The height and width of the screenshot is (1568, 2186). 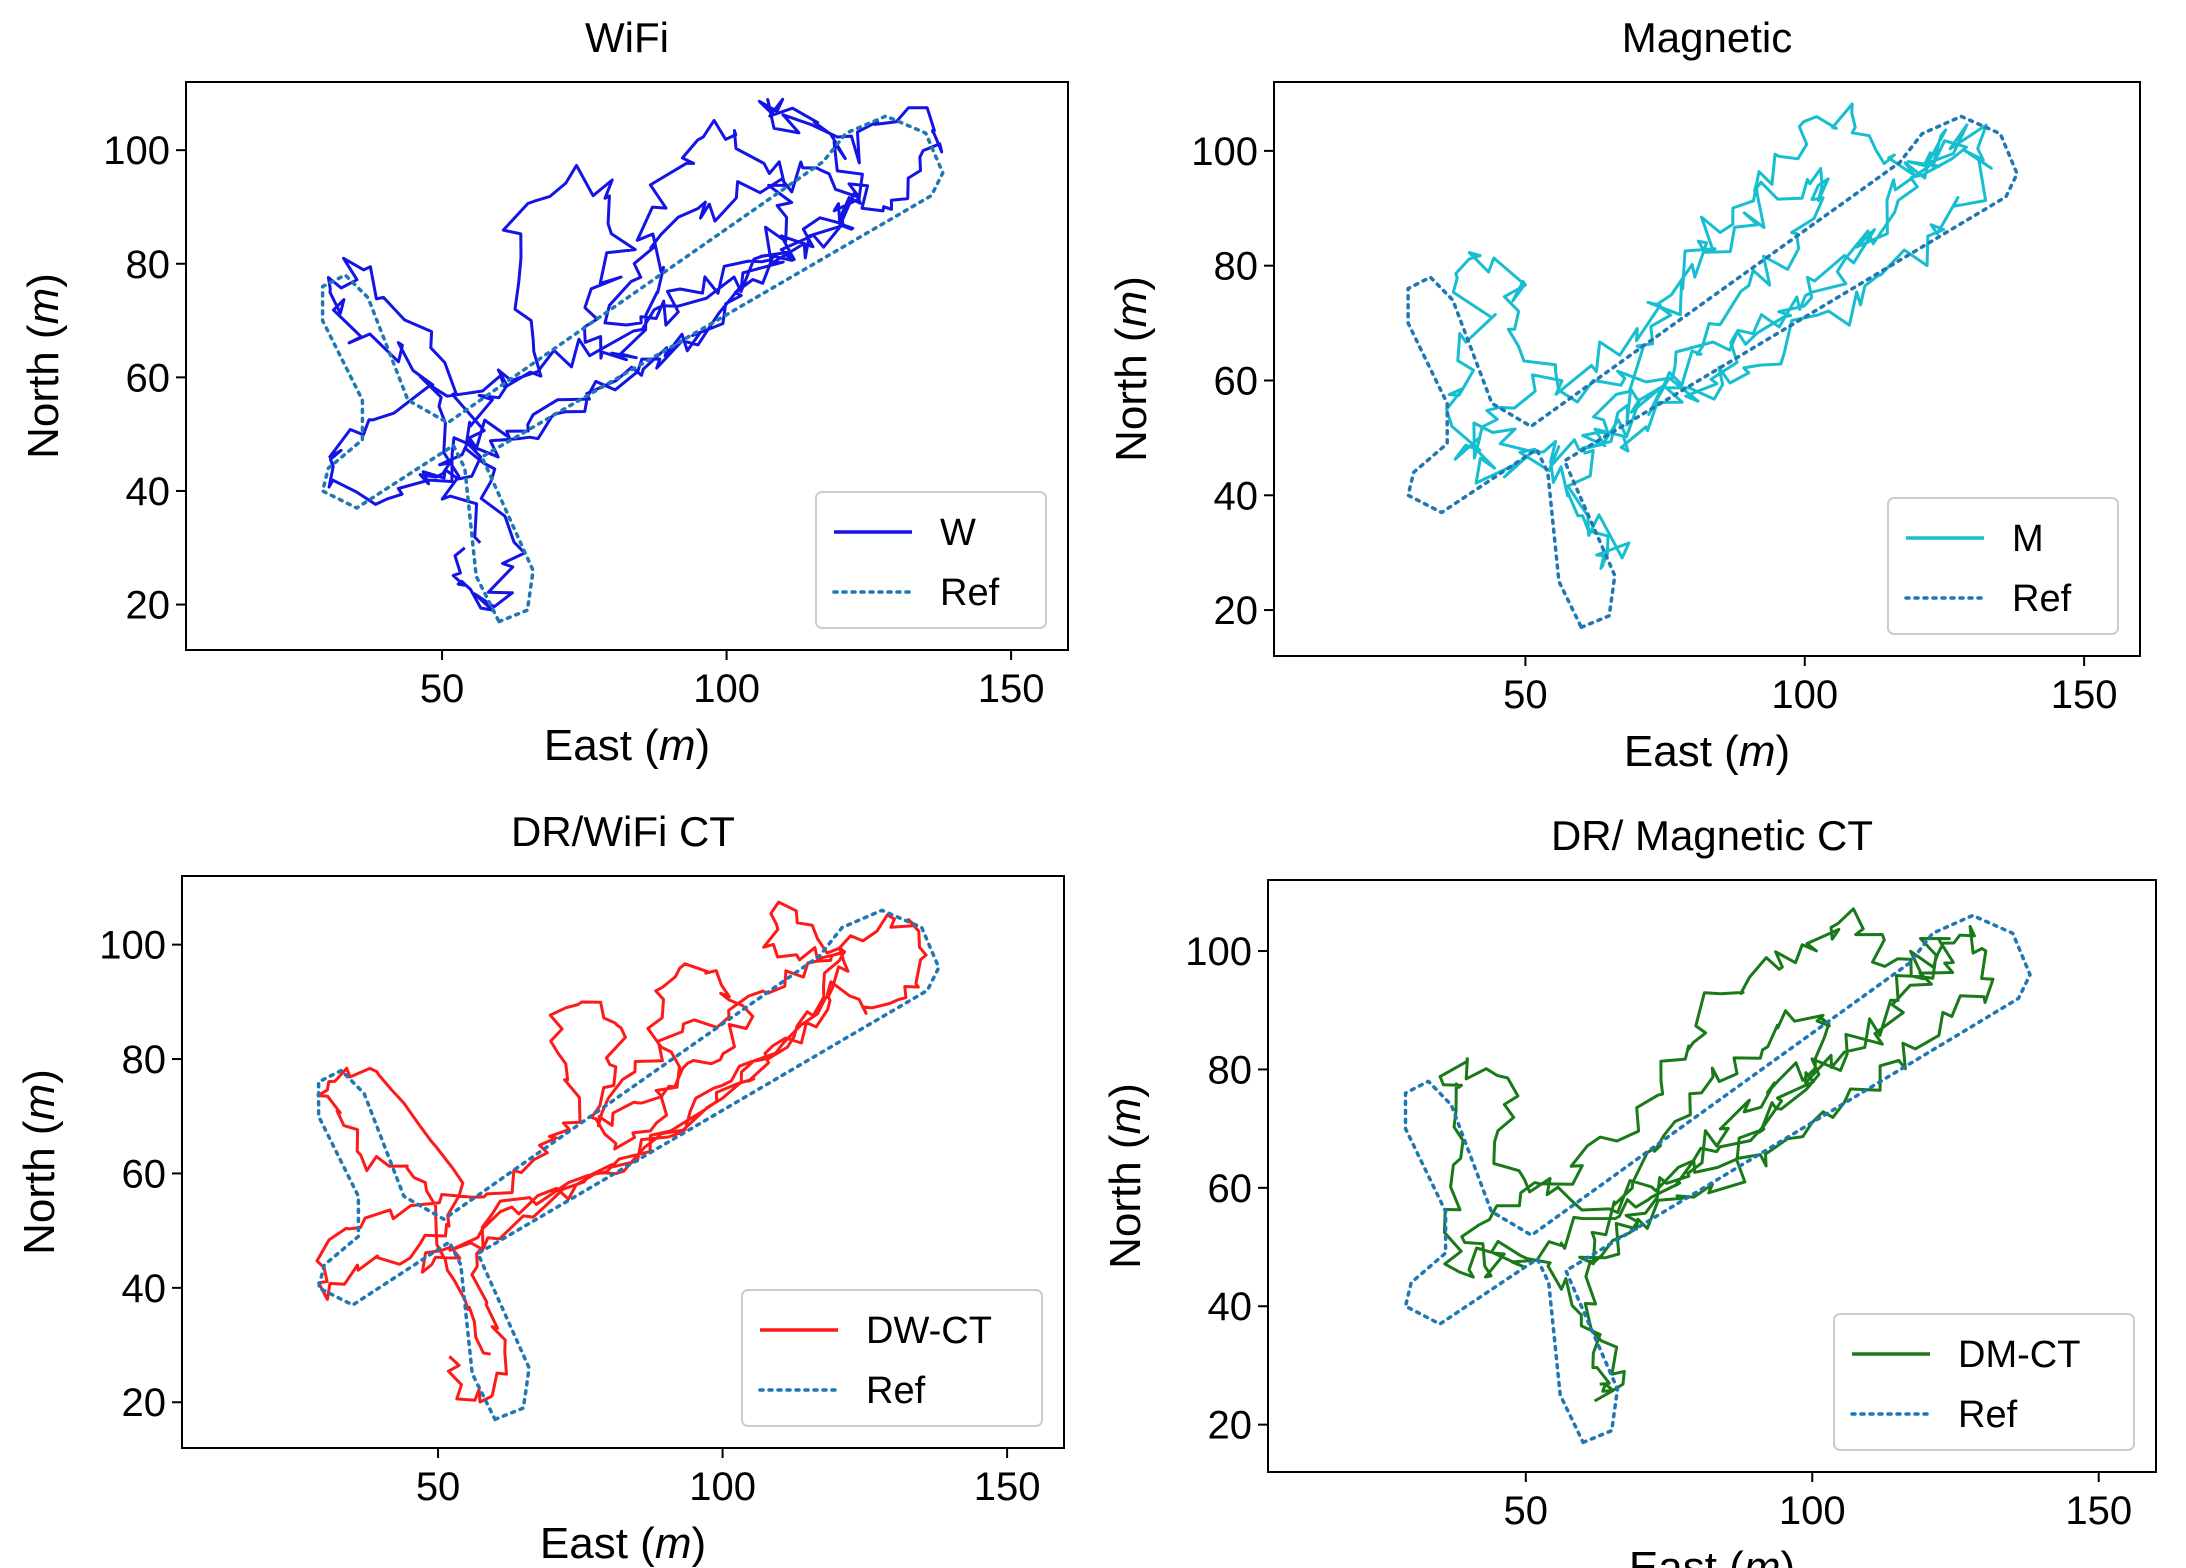 What do you see at coordinates (1712, 835) in the screenshot?
I see `panel-title: DR/ Magnetic CT` at bounding box center [1712, 835].